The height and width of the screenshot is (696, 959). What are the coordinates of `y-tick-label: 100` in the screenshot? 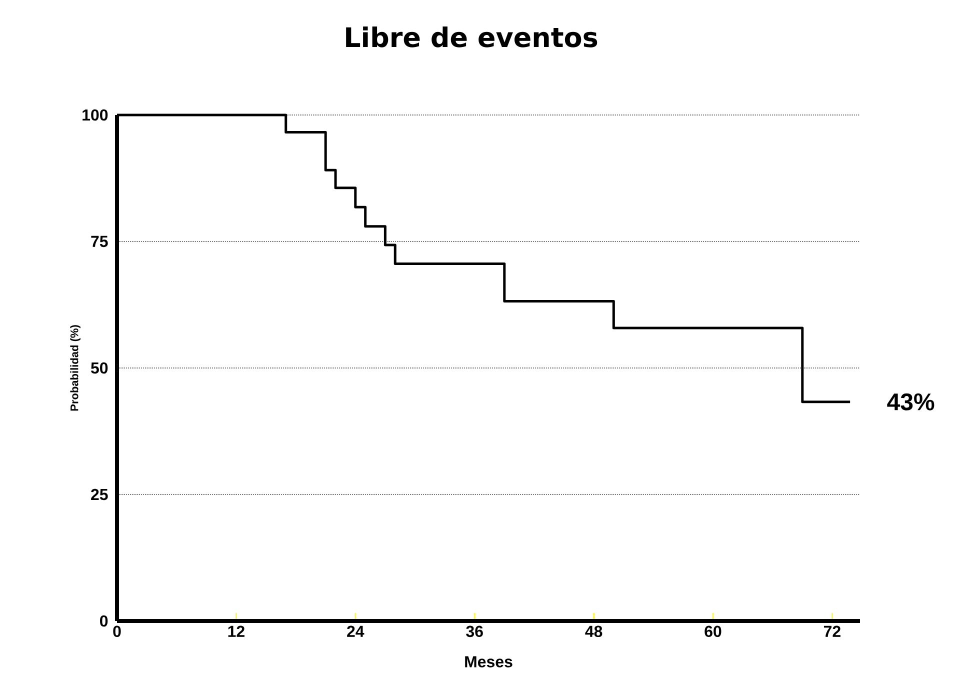 It's located at (95, 115).